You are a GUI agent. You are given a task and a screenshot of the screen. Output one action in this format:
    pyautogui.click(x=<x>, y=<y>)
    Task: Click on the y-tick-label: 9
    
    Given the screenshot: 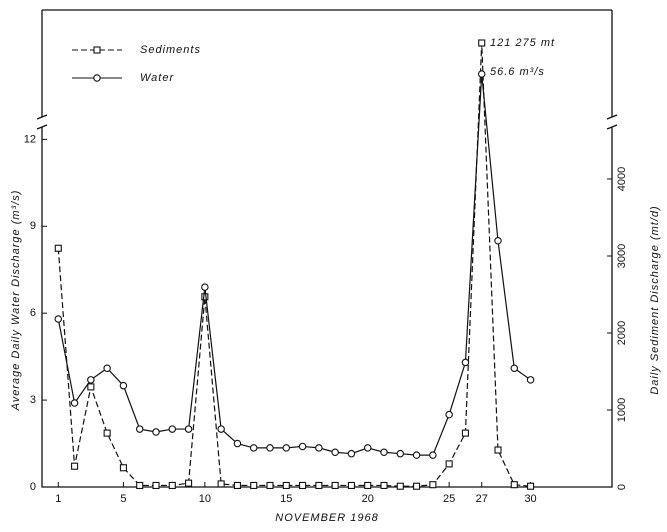 What is the action you would take?
    pyautogui.click(x=33, y=226)
    